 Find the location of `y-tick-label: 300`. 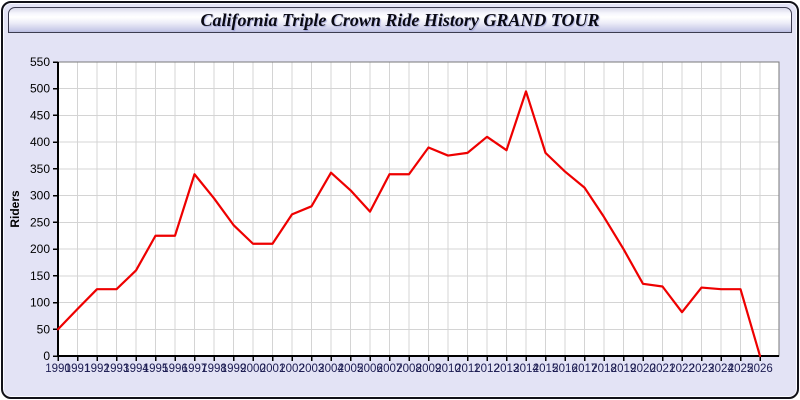

y-tick-label: 300 is located at coordinates (40, 196).